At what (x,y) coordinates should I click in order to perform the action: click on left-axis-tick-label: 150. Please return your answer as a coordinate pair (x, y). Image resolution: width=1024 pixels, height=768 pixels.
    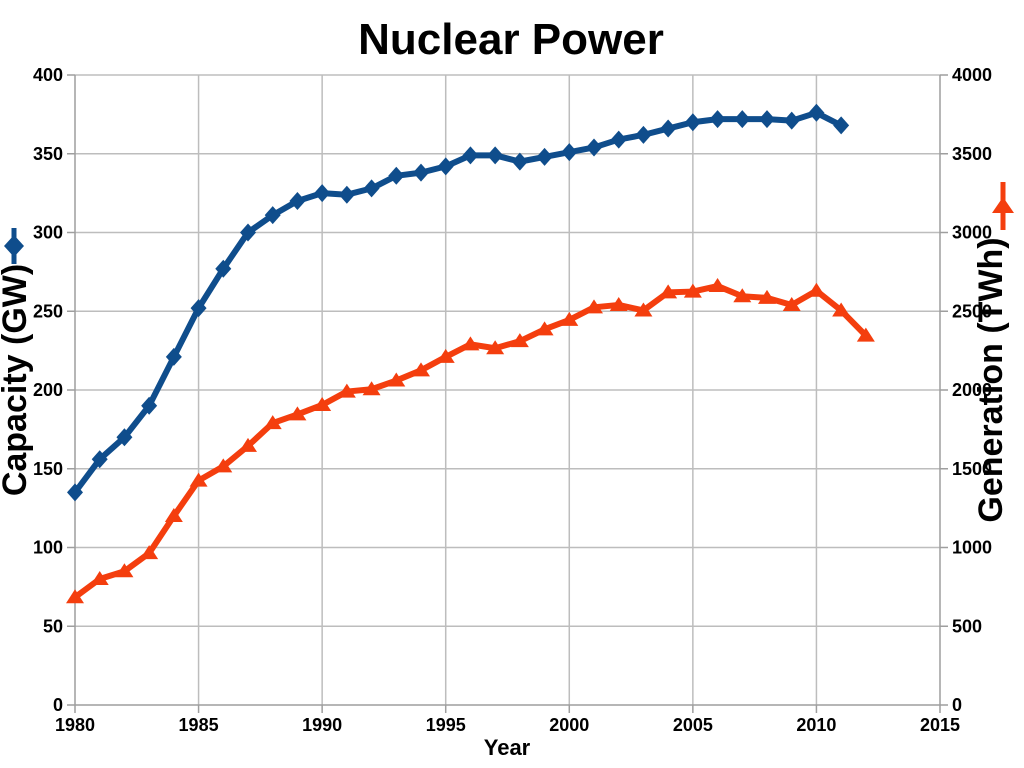
    Looking at the image, I should click on (48, 469).